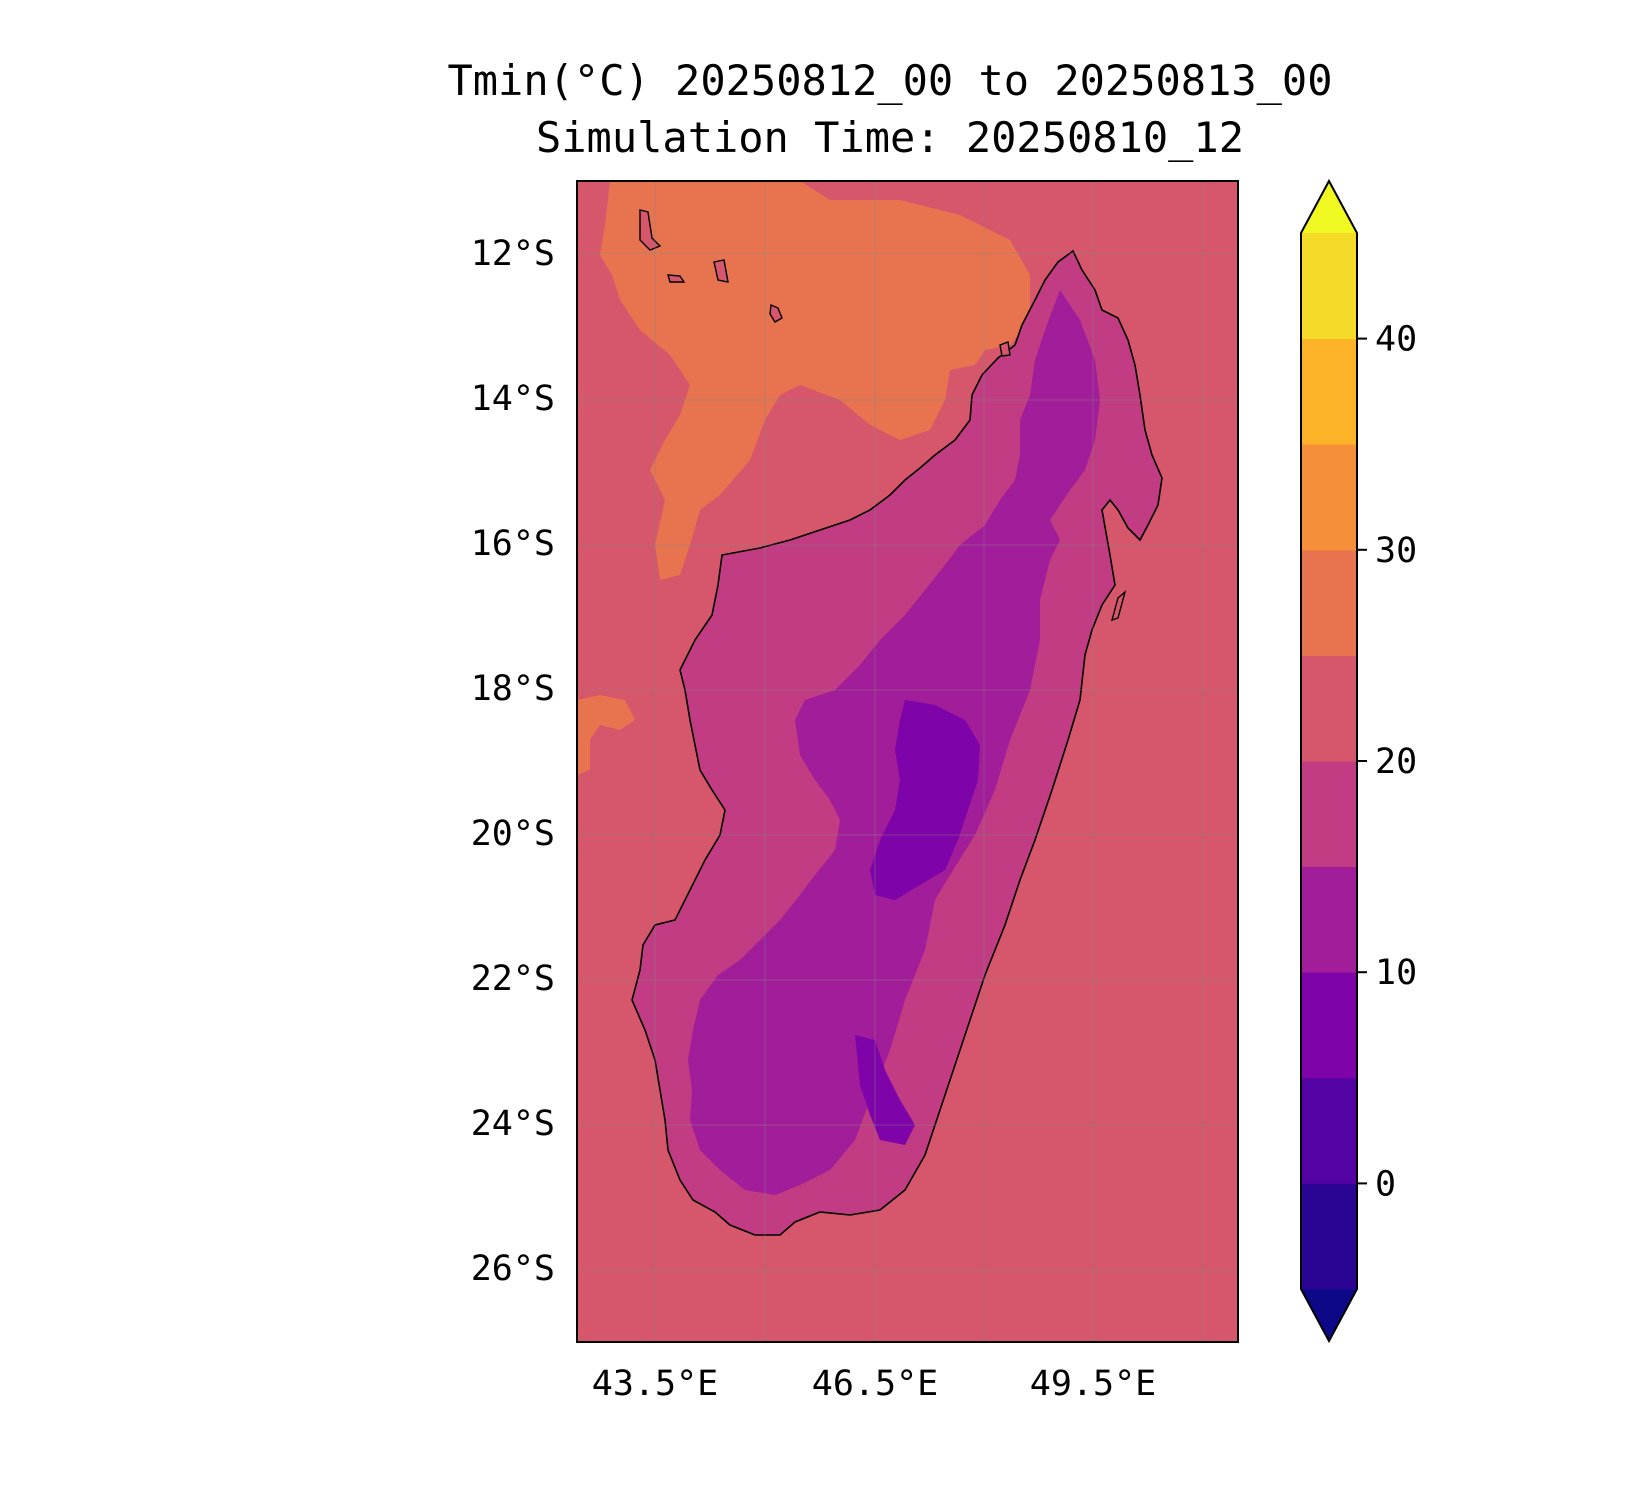 This screenshot has width=1650, height=1500. I want to click on colorbar, so click(1329, 761).